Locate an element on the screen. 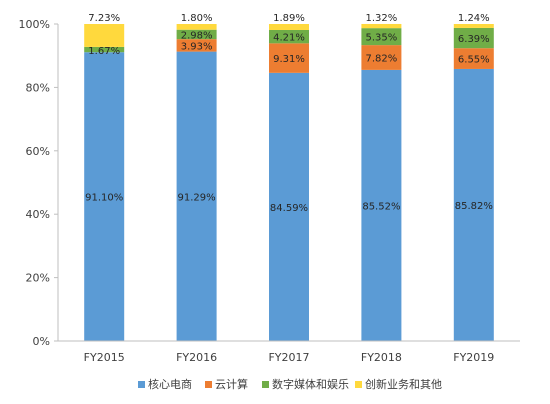 This screenshot has width=550, height=404. data-label: 85.52% is located at coordinates (381, 206).